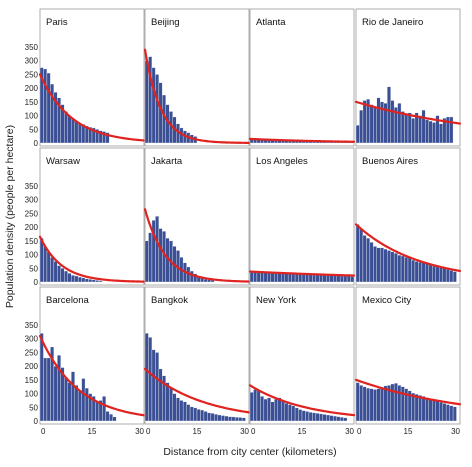  I want to click on city-label-warsaw: Warsaw, so click(63, 161).